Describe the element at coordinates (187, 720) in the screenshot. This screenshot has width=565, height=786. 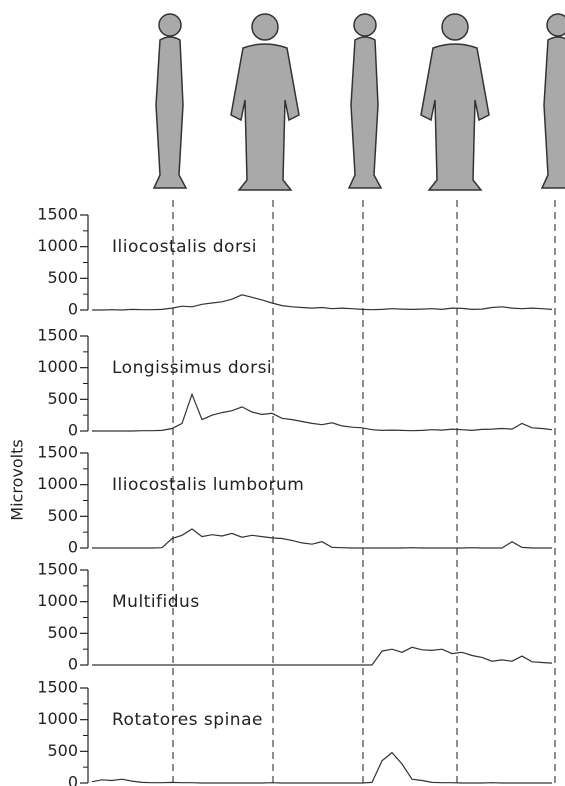
I see `panel-title: Rotatores spinae` at that location.